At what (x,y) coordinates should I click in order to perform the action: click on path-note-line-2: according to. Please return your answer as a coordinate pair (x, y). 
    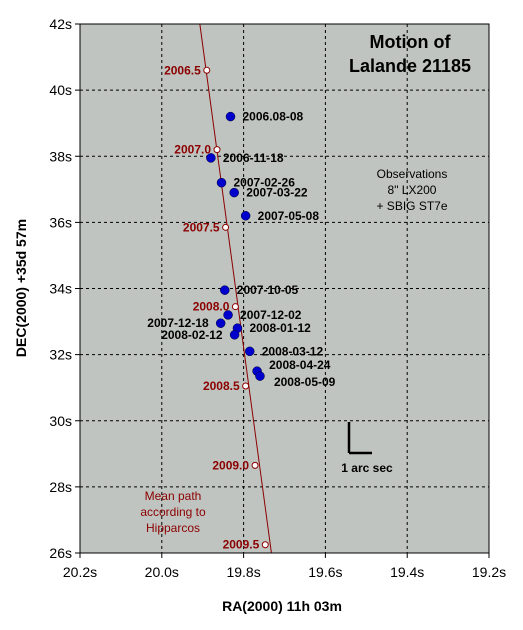
    Looking at the image, I should click on (173, 512).